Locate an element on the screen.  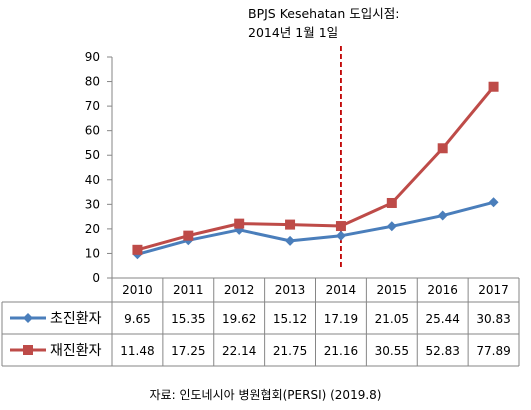
y-tick-label: 70 is located at coordinates (92, 106).